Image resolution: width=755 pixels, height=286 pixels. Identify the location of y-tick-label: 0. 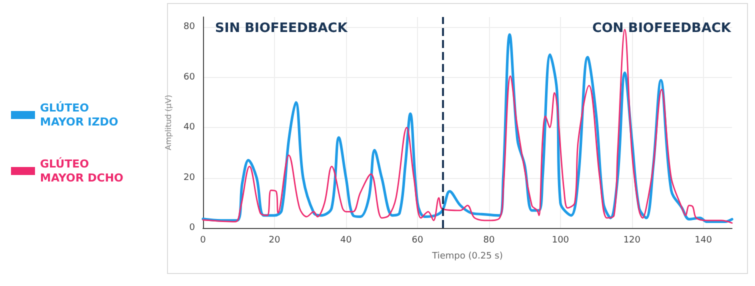
(192, 228).